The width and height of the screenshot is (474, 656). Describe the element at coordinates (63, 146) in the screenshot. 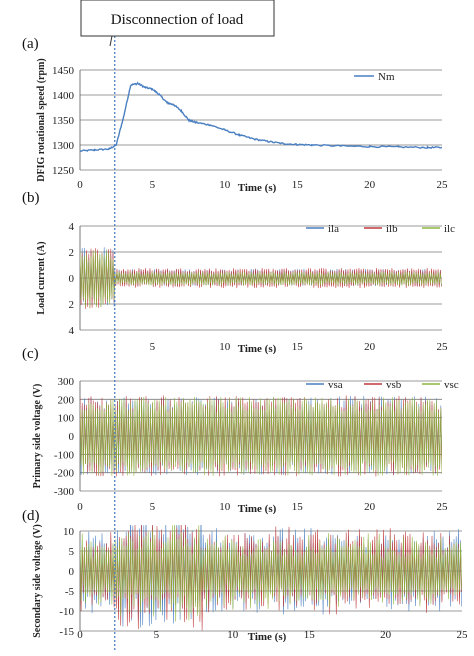

I see `y-tick-label: 1300` at that location.